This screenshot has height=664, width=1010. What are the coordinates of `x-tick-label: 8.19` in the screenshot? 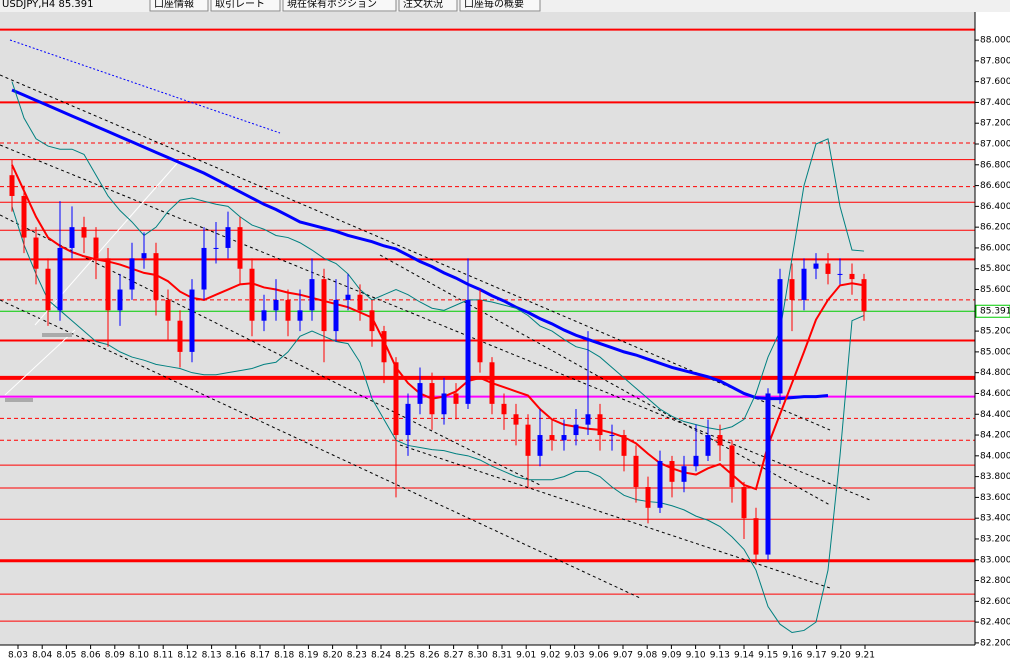 It's located at (308, 656).